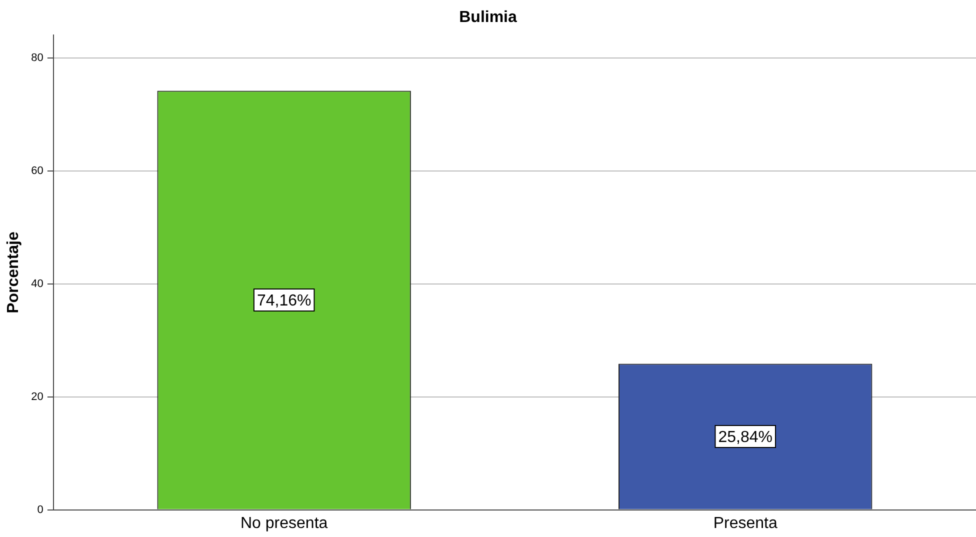  Describe the element at coordinates (37, 170) in the screenshot. I see `y-tick-label: 60` at that location.